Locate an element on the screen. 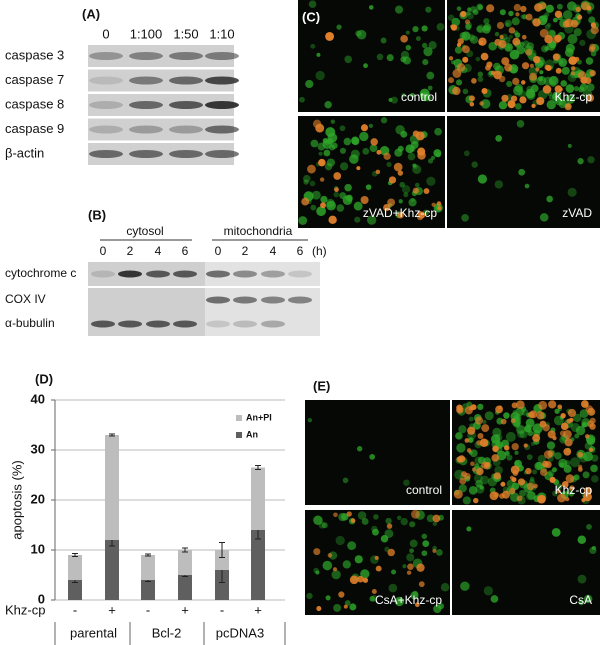 Image resolution: width=600 pixels, height=645 pixels. y-axis-title: apoptosis (%) is located at coordinates (16, 499).